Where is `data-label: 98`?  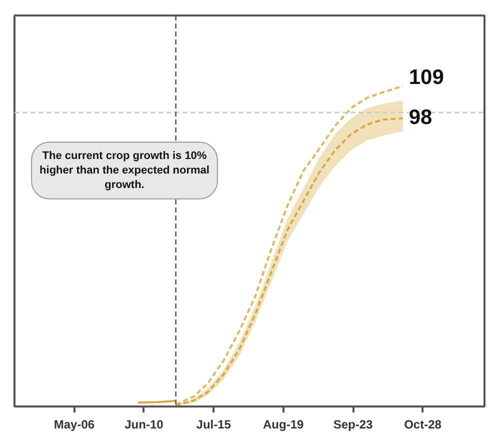 data-label: 98 is located at coordinates (420, 117).